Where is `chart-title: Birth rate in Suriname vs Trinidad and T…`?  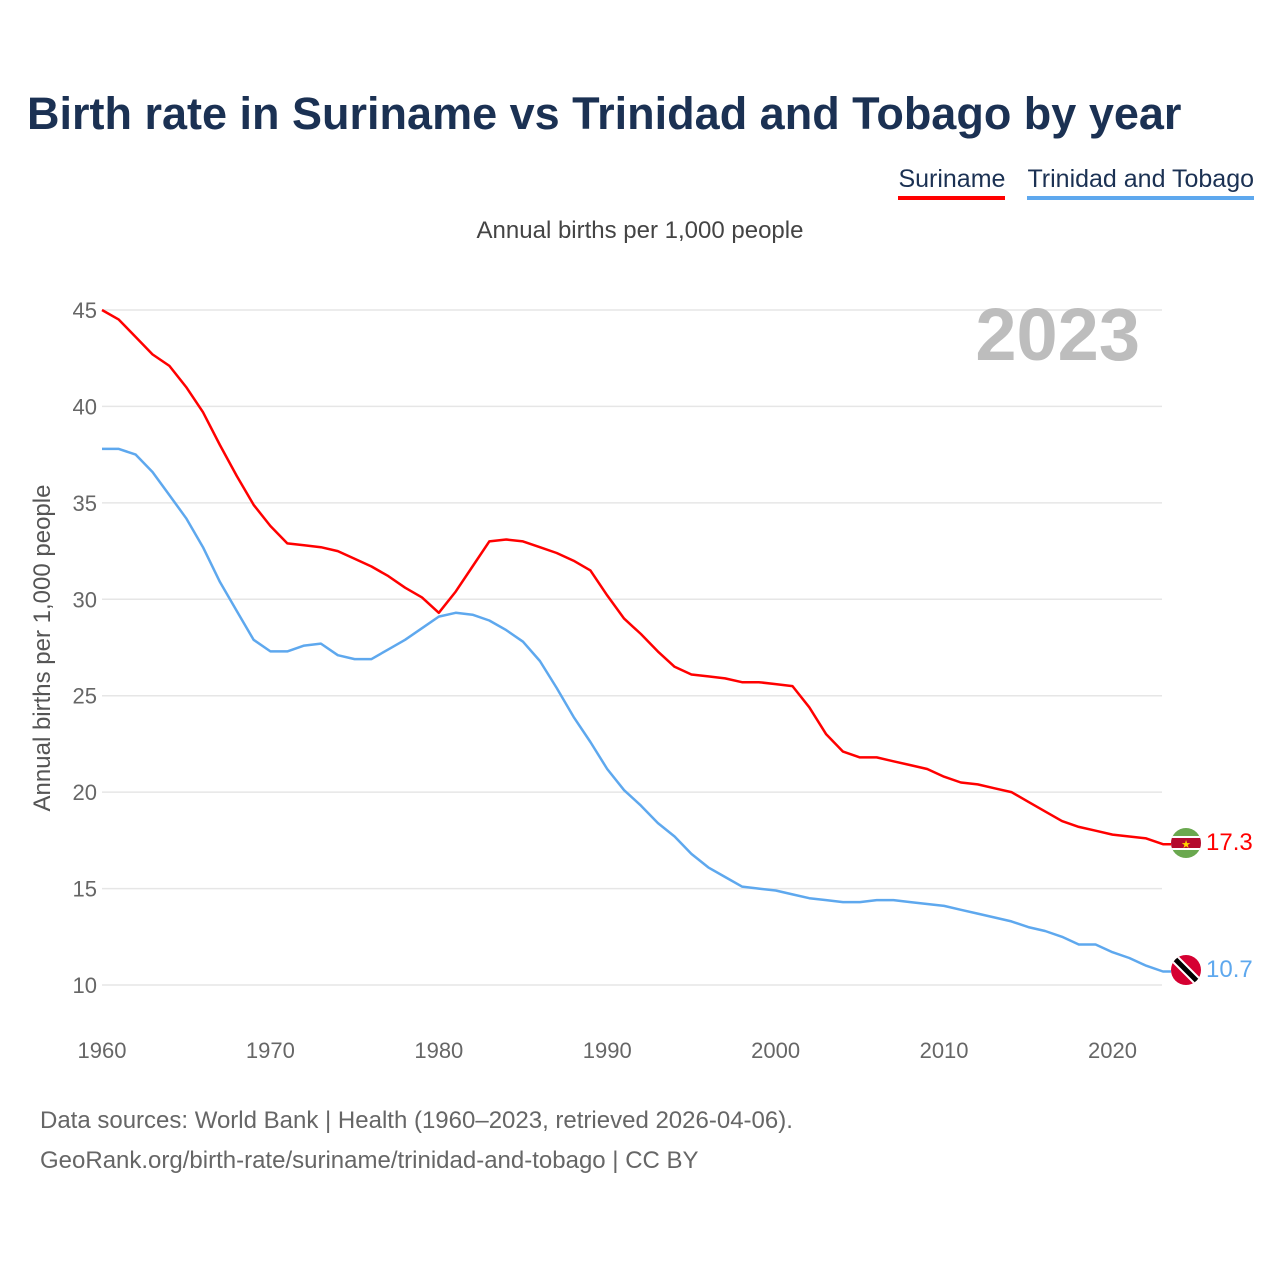 chart-title: Birth rate in Suriname vs Trinidad and T… is located at coordinates (604, 113).